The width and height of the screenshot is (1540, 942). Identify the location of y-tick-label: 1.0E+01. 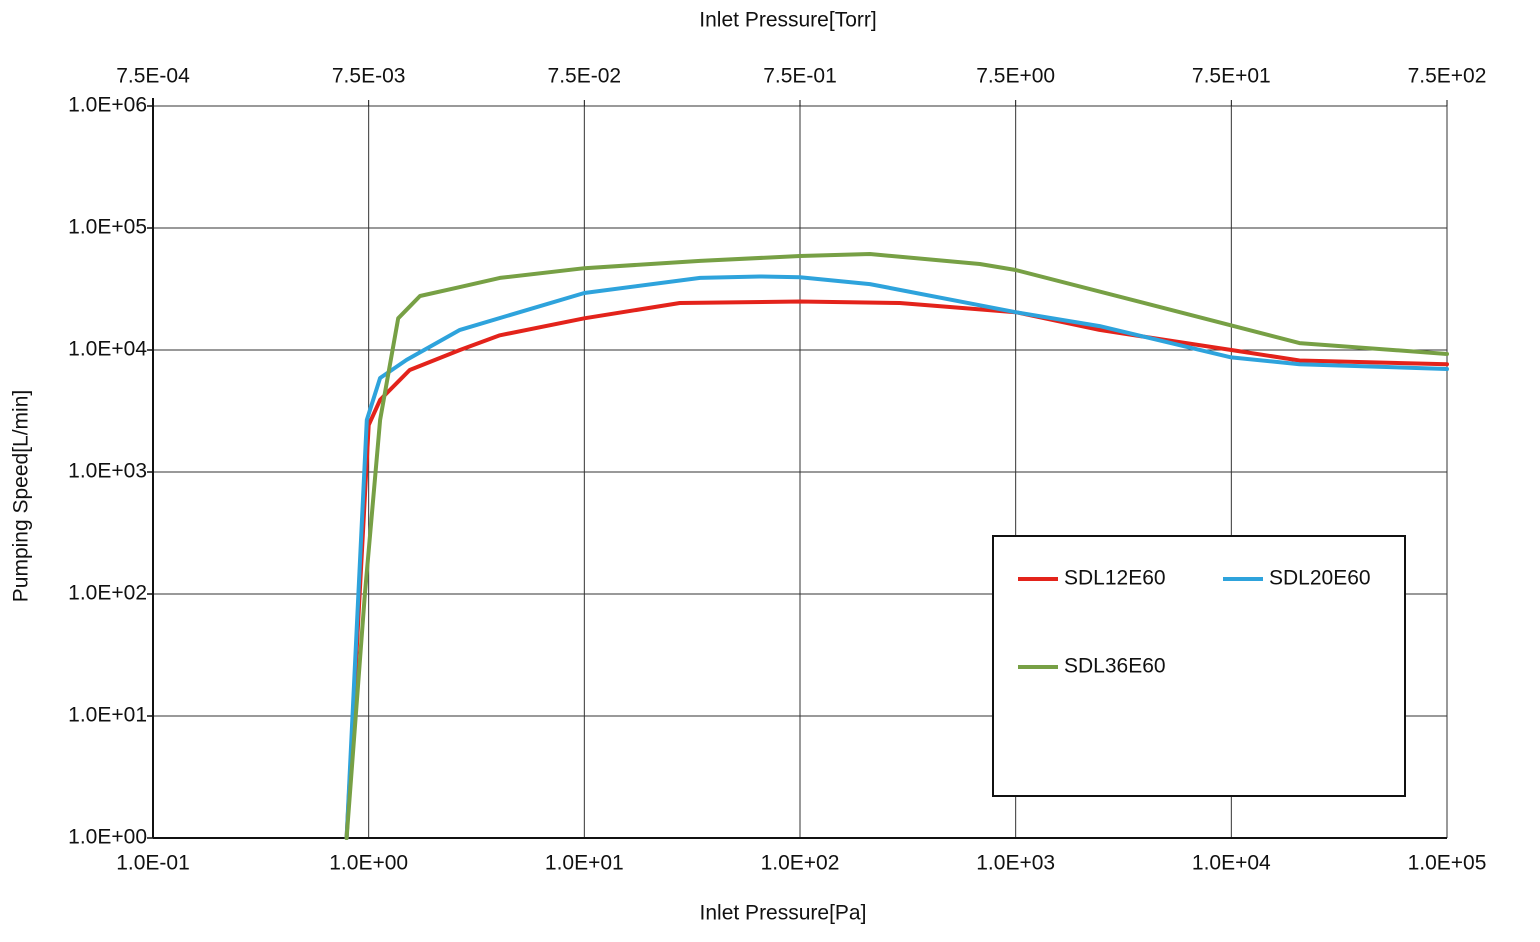
(107, 715).